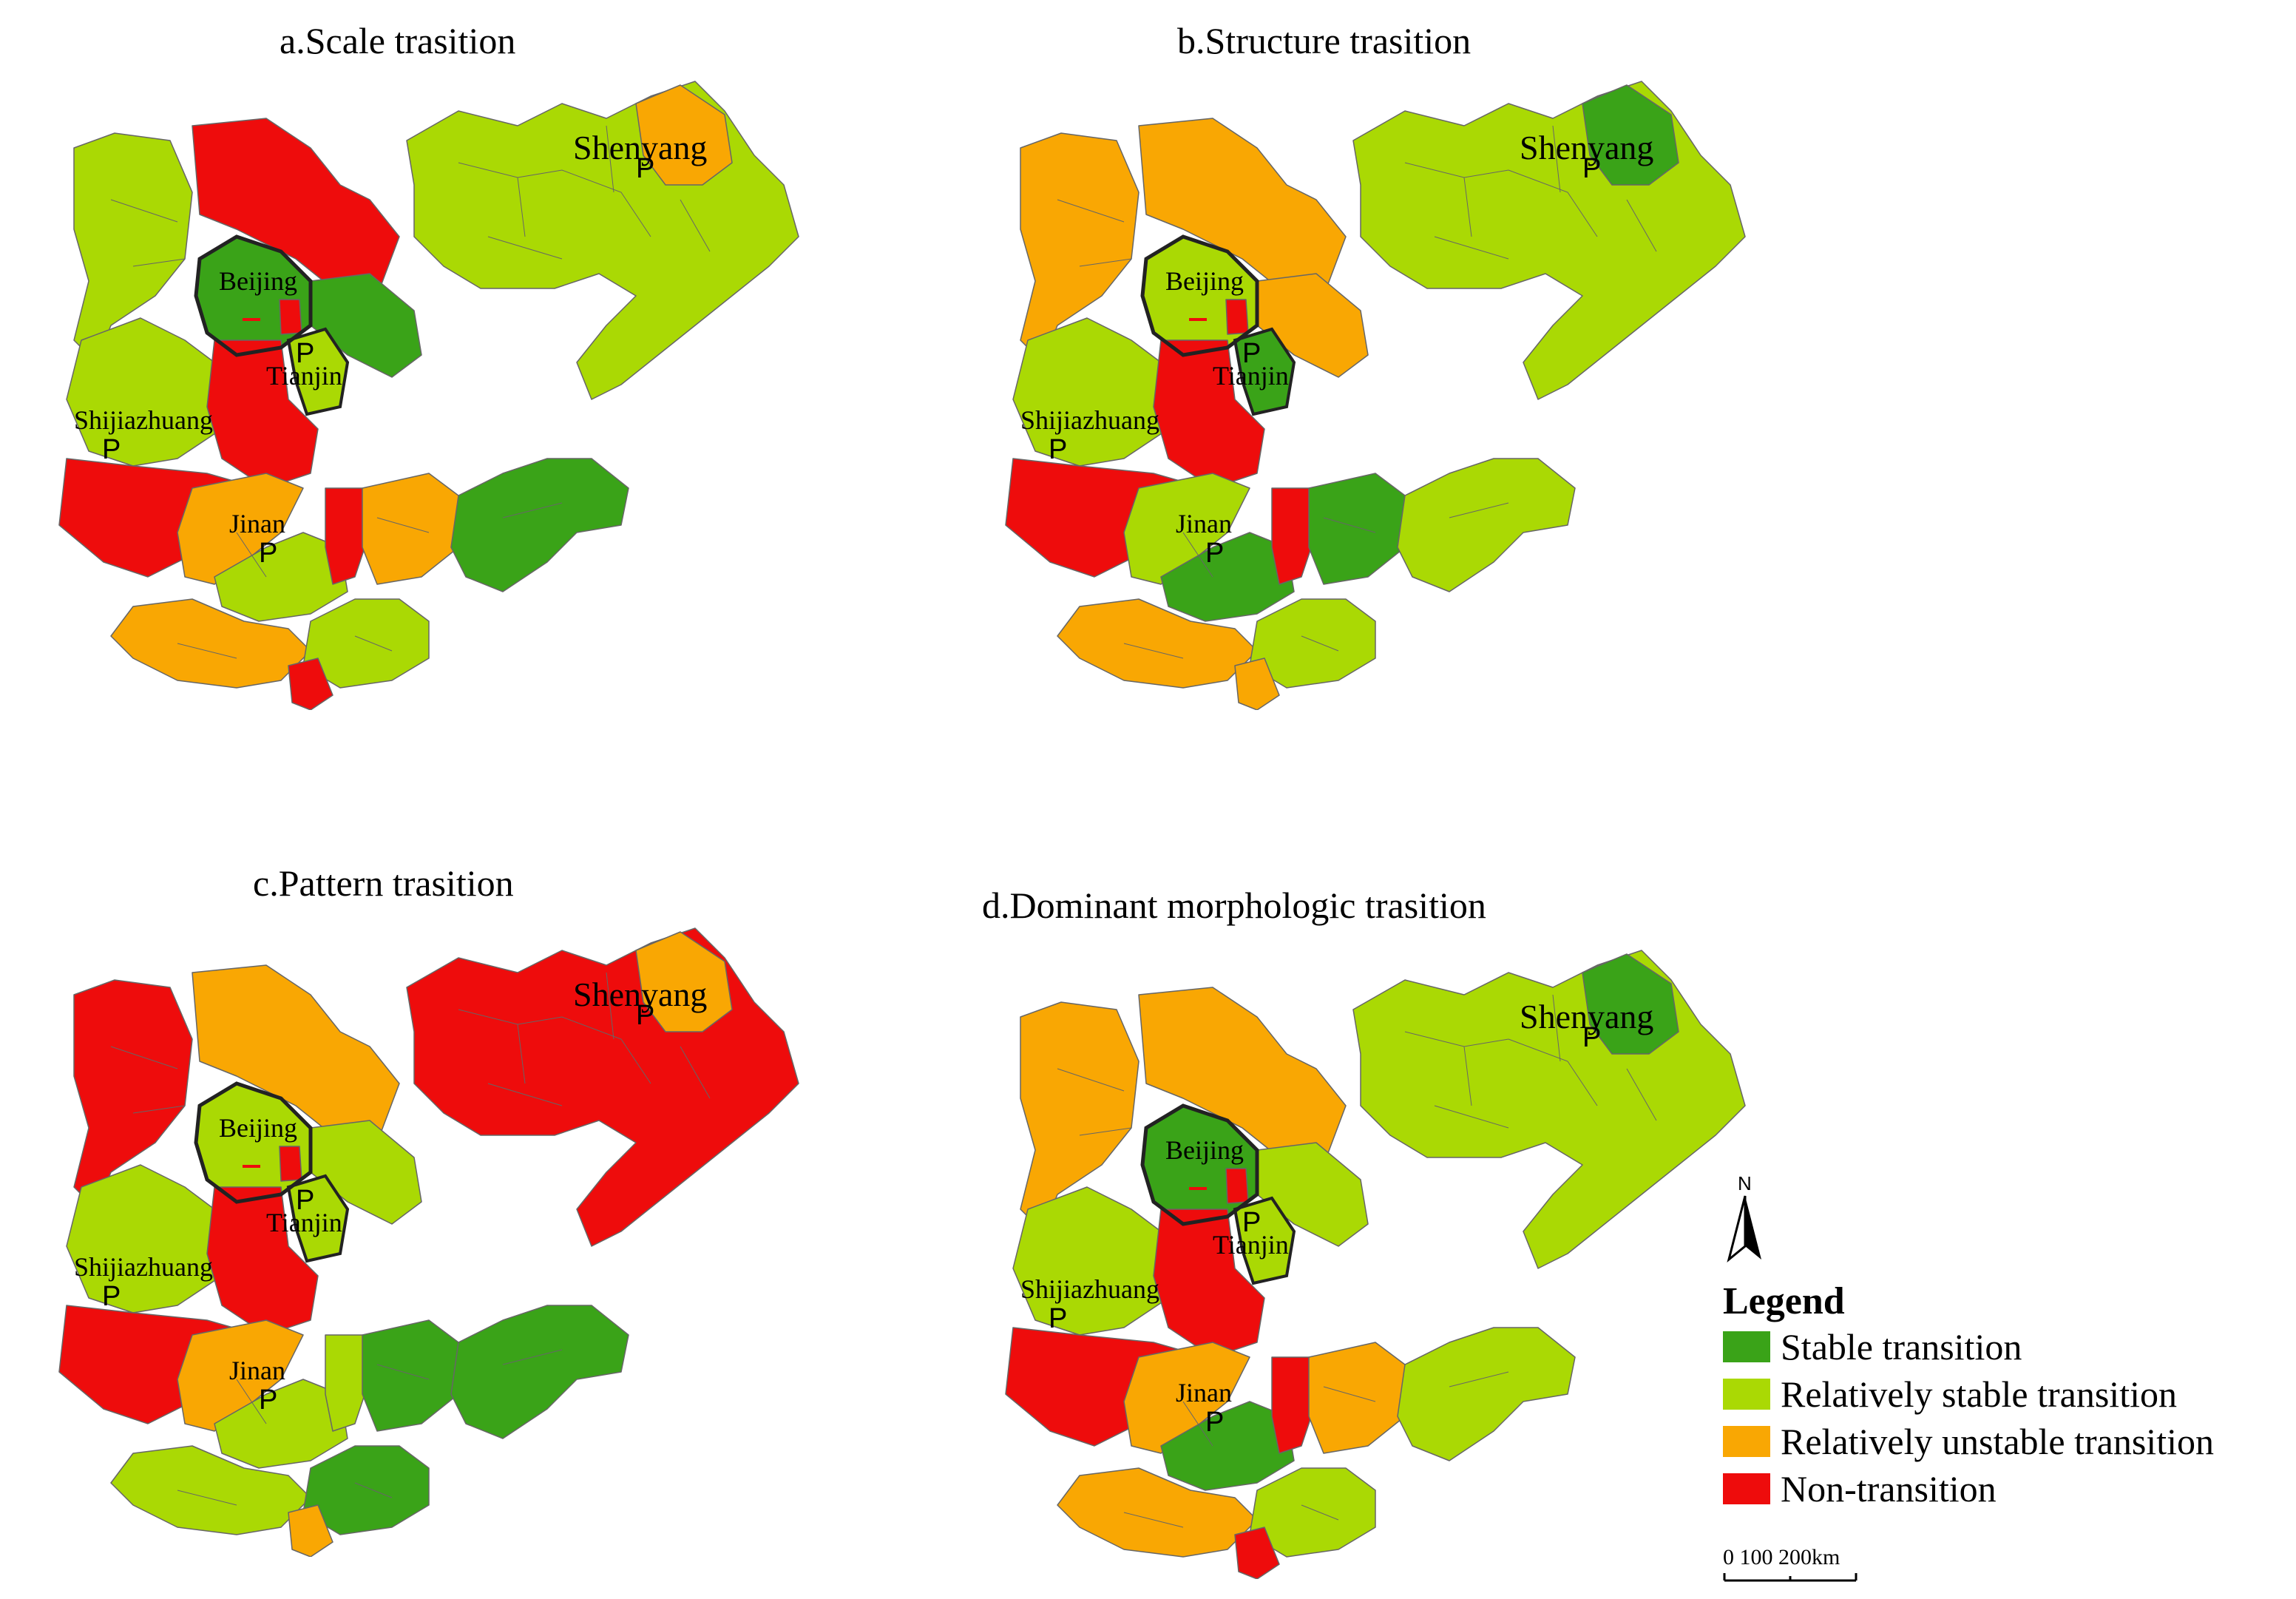 The width and height of the screenshot is (2296, 1599). I want to click on legend-label: Stable transition, so click(1902, 1347).